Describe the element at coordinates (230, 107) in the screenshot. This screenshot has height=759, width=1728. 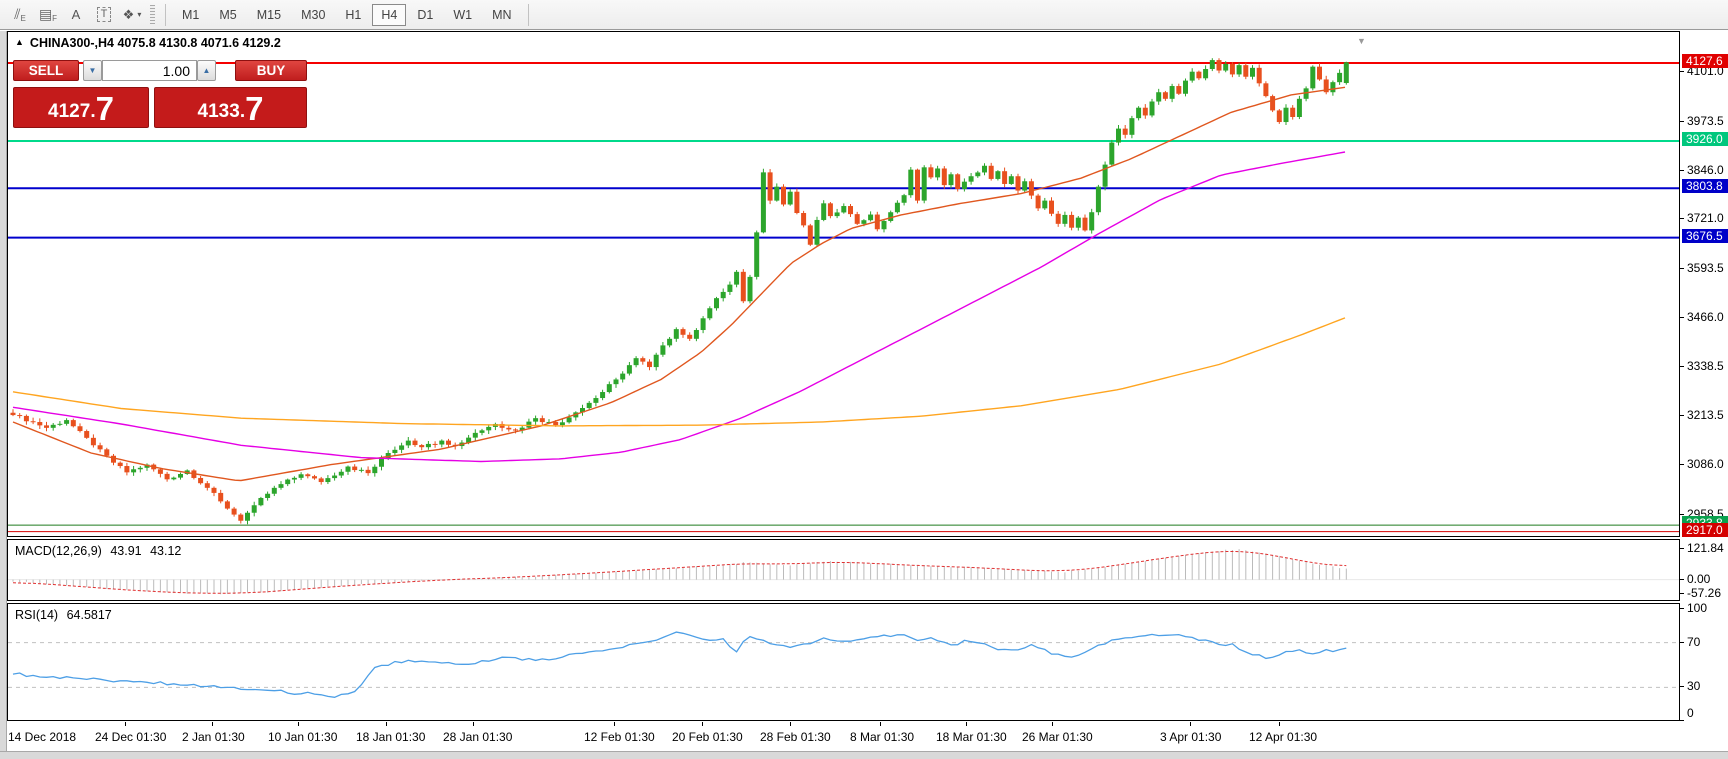
I see `buy-price-display: 4133. 7` at that location.